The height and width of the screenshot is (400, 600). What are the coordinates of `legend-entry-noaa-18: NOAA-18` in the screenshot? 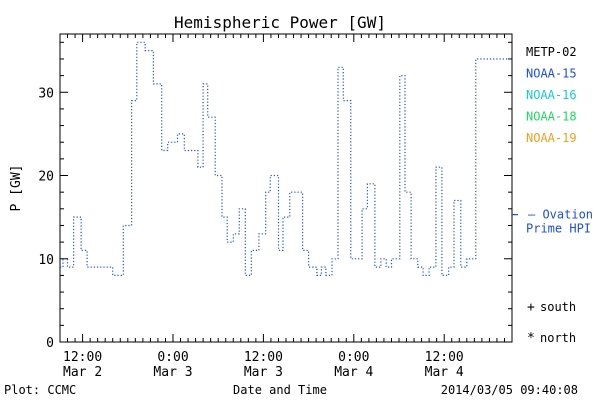 It's located at (551, 117).